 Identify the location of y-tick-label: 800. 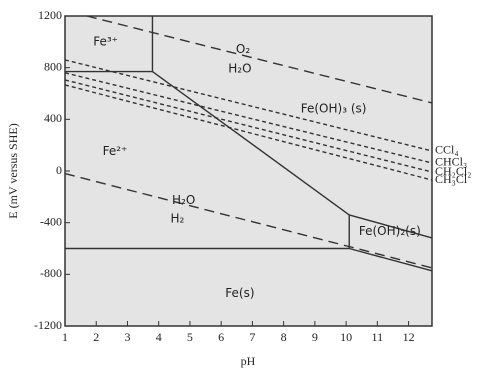
(53, 66).